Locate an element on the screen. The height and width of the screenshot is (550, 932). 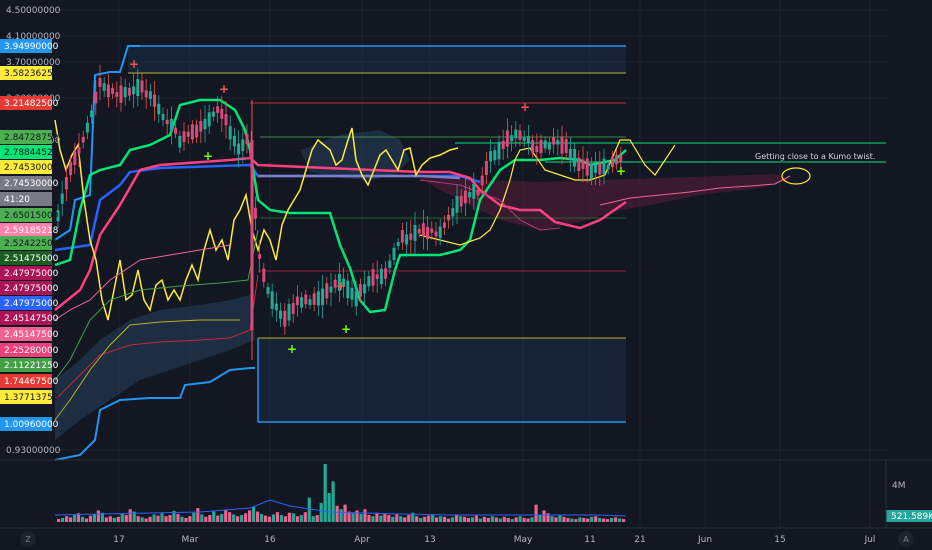
toolbar-a-circle is located at coordinates (906, 539).